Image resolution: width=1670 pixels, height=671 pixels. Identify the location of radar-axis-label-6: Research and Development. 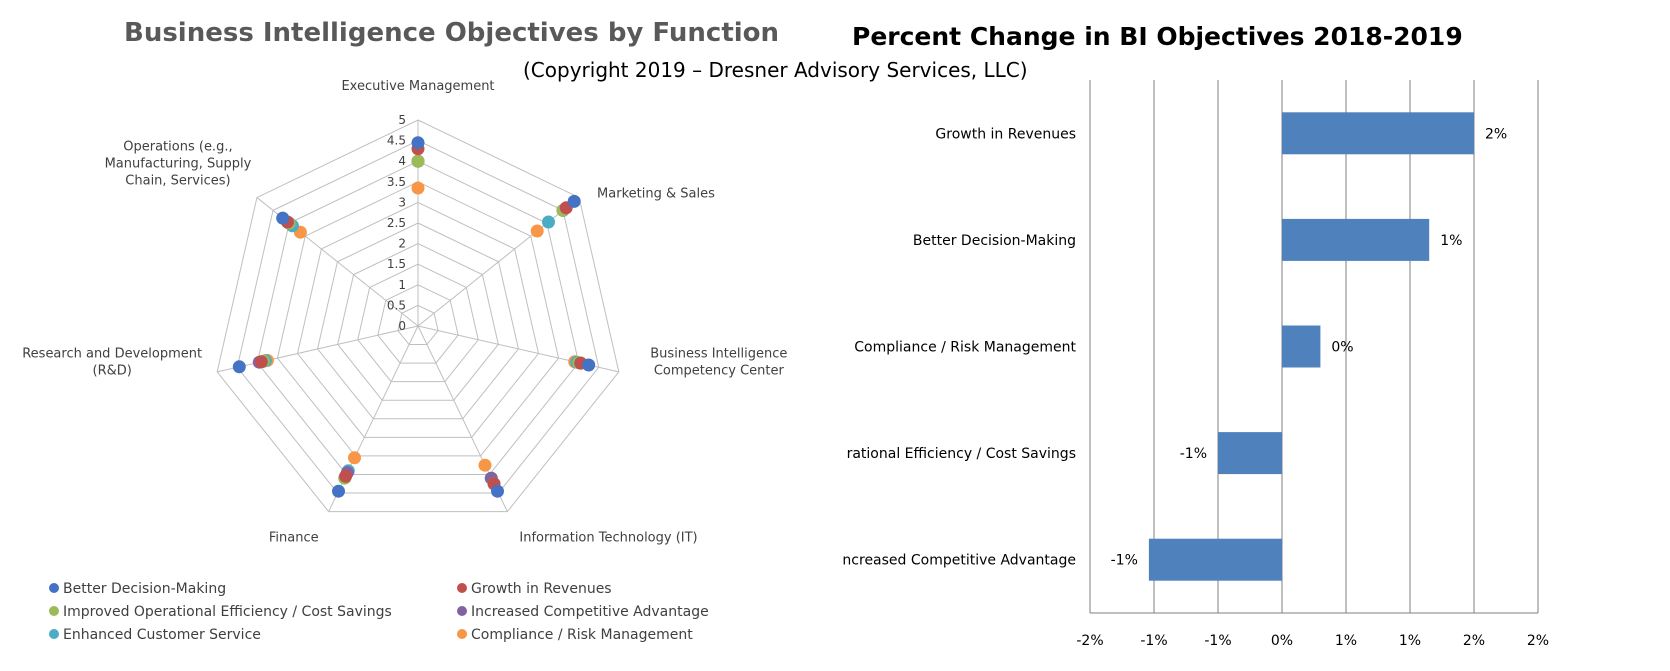
(112, 353).